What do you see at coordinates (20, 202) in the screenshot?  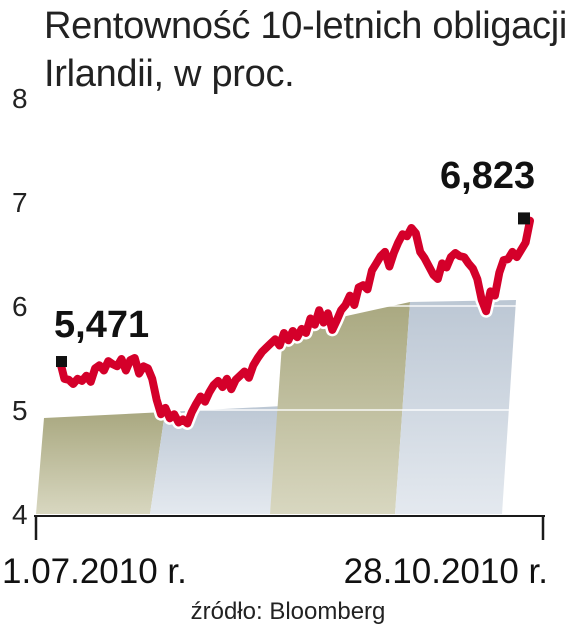 I see `y-tick-label: 7` at bounding box center [20, 202].